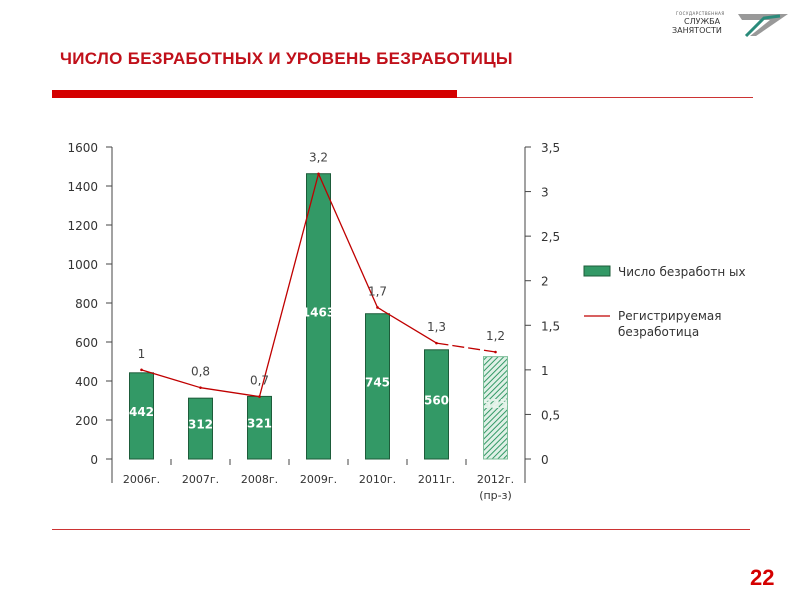 The image size is (800, 600). Describe the element at coordinates (377, 479) in the screenshot. I see `x-tick-label: 2010г.` at that location.